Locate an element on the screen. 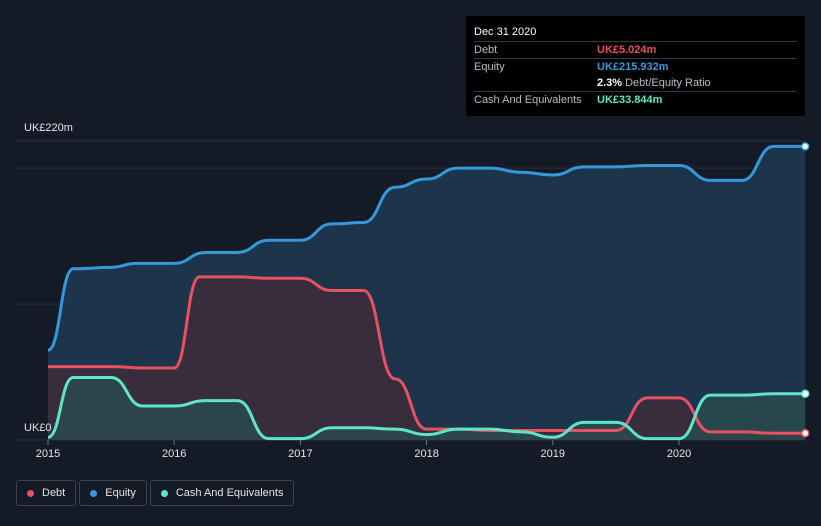 The height and width of the screenshot is (526, 821). tooltip-value-debt: UK£5.024m is located at coordinates (627, 50).